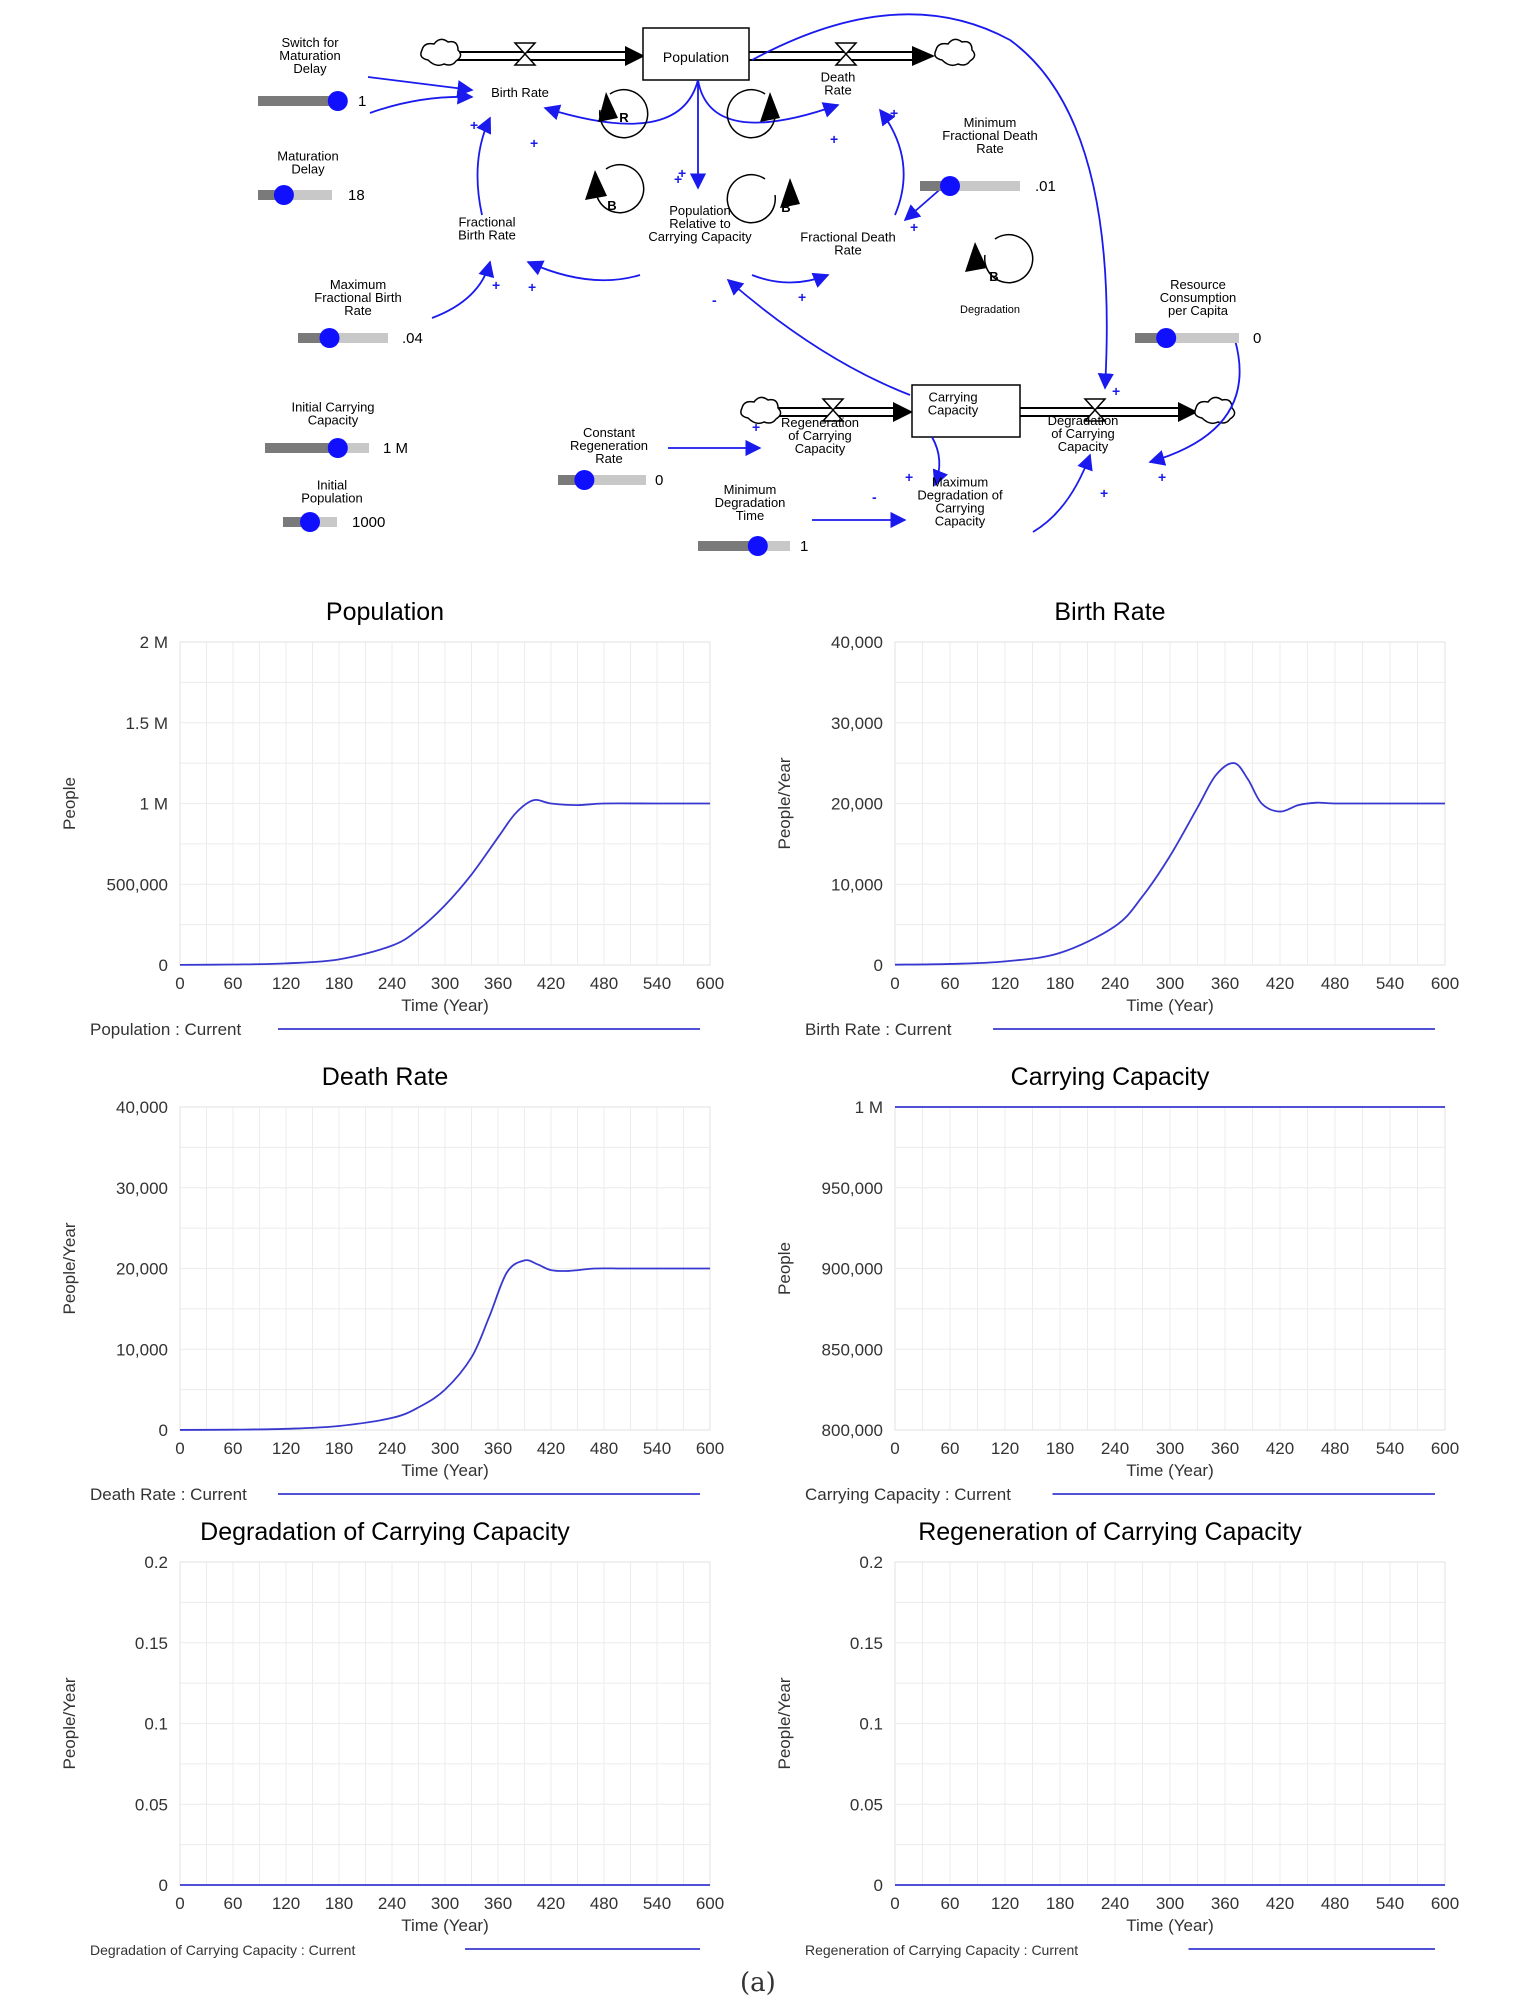  What do you see at coordinates (356, 195) in the screenshot?
I see `slider-value: 18` at bounding box center [356, 195].